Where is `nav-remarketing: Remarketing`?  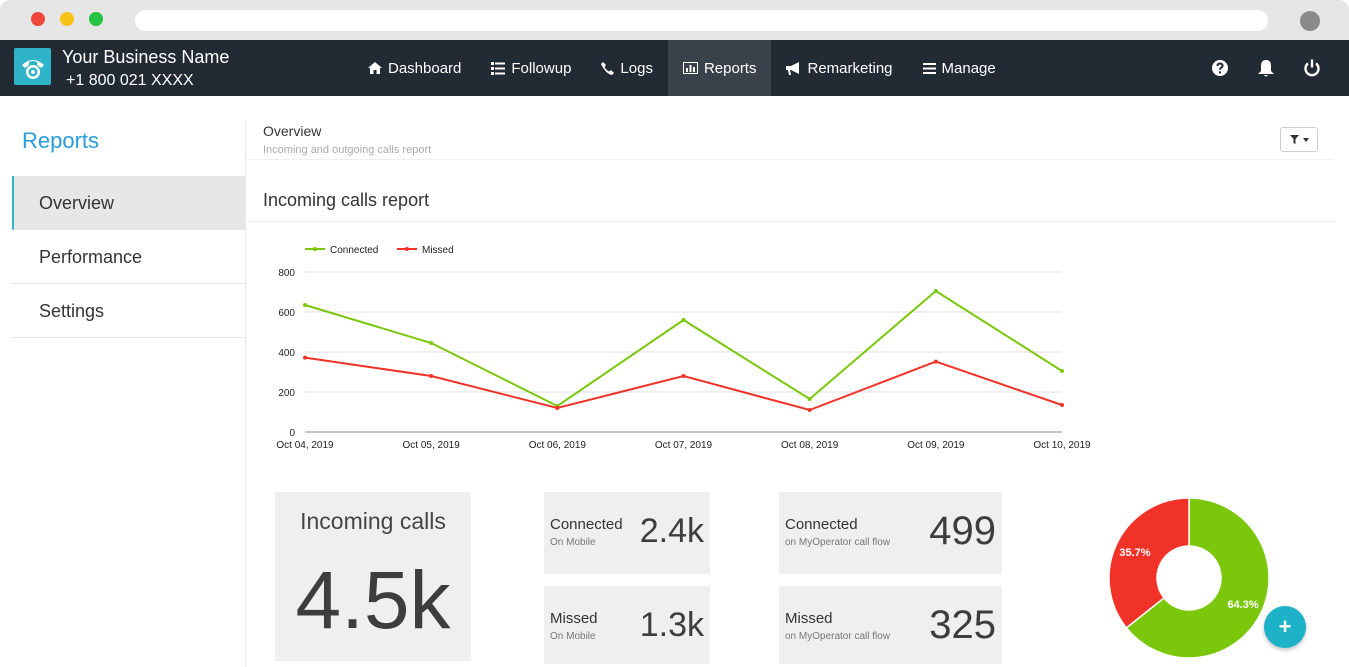
nav-remarketing: Remarketing is located at coordinates (839, 68).